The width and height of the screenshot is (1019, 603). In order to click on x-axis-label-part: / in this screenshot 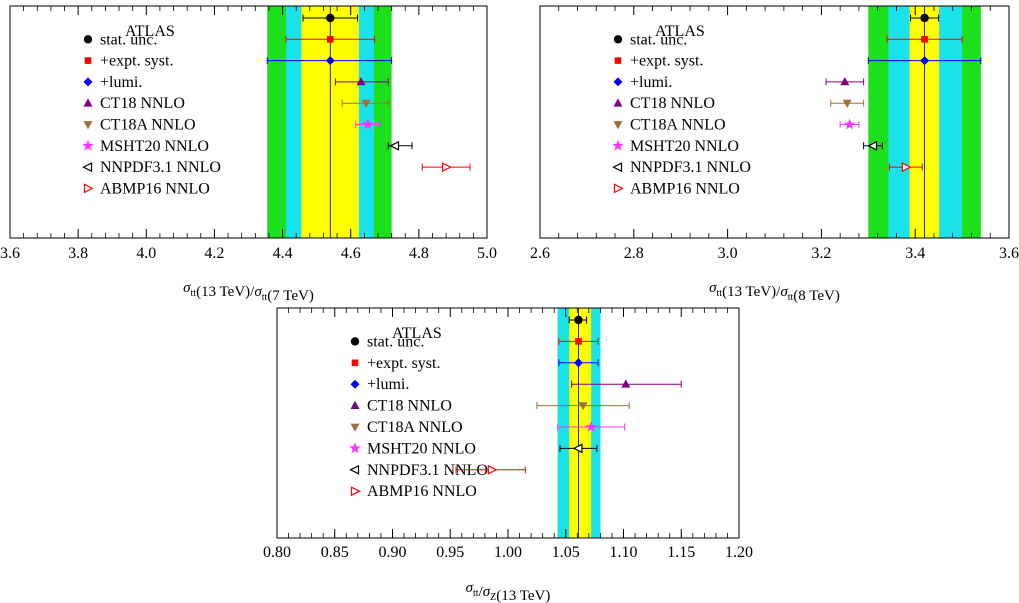, I will do `click(481, 592)`.